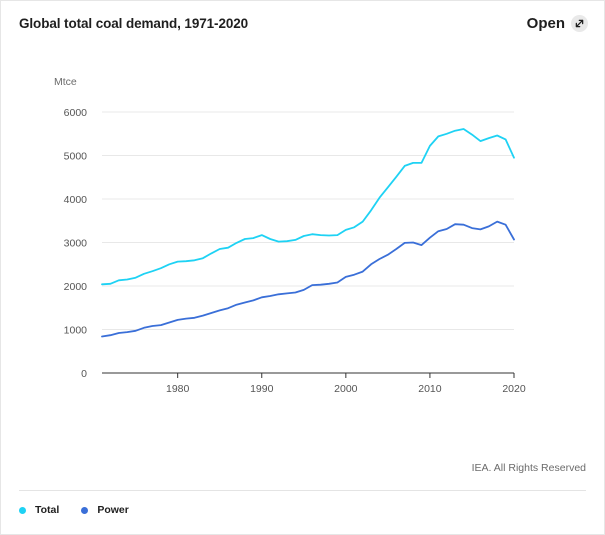  I want to click on y-tick-label-5000: 5000, so click(76, 157).